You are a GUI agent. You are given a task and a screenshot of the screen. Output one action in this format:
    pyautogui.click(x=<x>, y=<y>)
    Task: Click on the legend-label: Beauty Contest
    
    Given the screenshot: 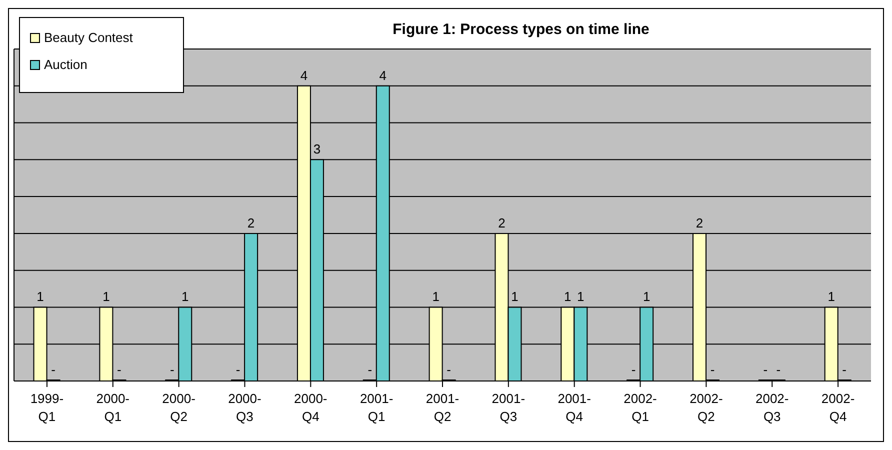 What is the action you would take?
    pyautogui.click(x=88, y=37)
    